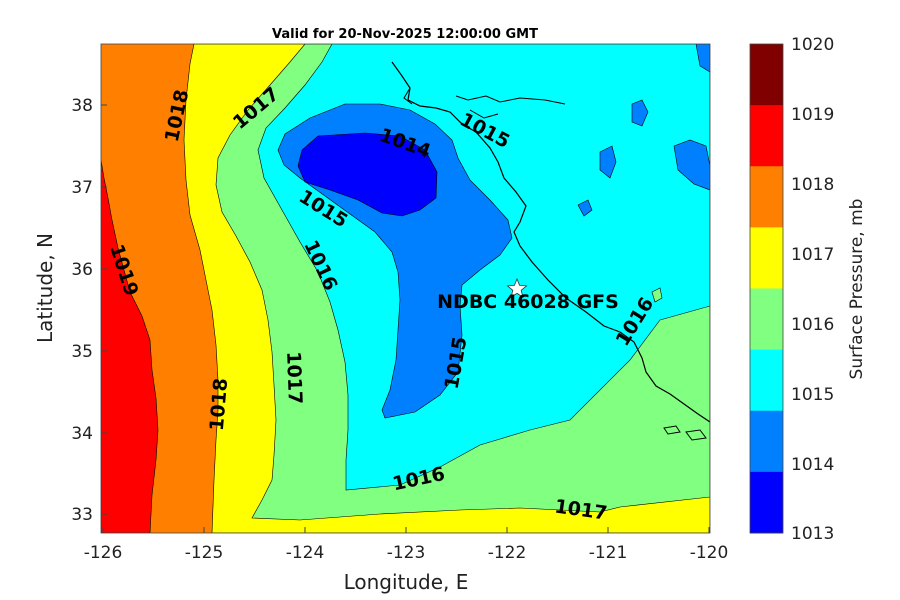 This screenshot has width=900, height=600. What do you see at coordinates (517, 287) in the screenshot?
I see `star-icon` at bounding box center [517, 287].